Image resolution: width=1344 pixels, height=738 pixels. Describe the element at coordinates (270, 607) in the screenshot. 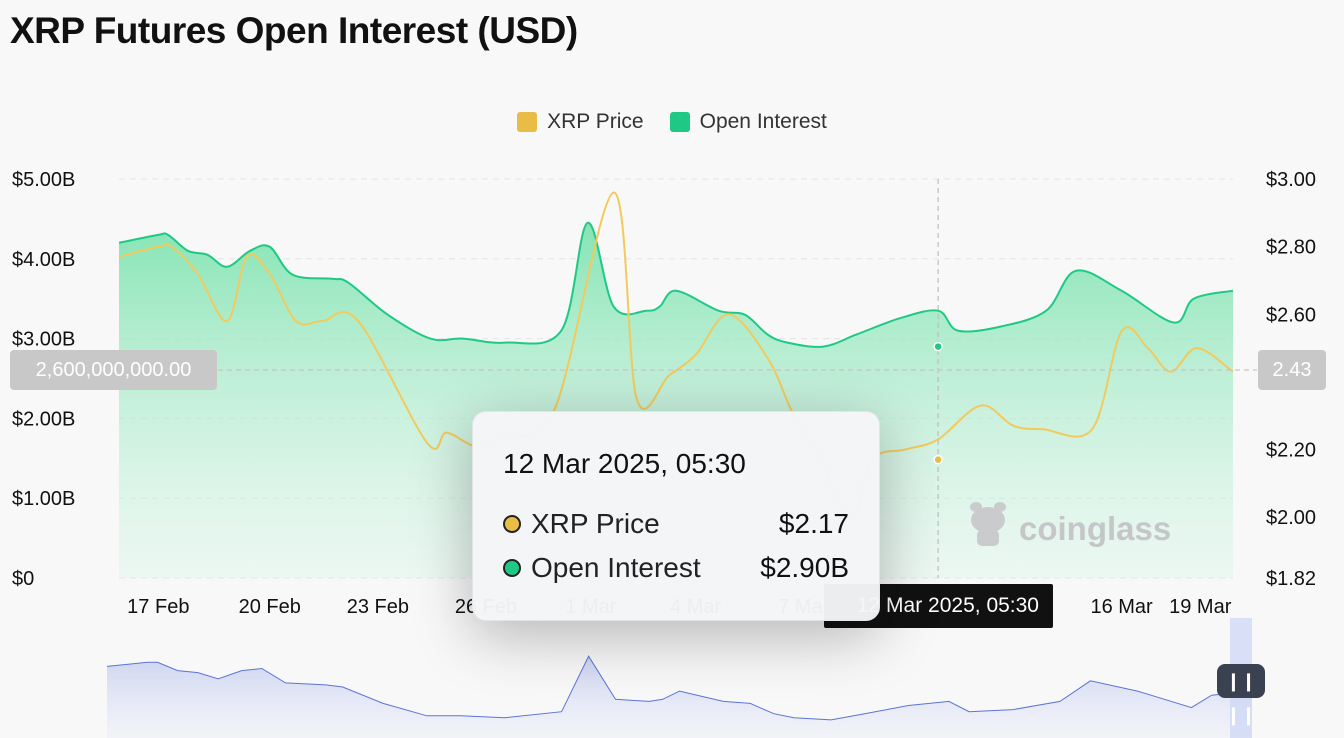

I see `x-axis-tick: 20 Feb` at that location.